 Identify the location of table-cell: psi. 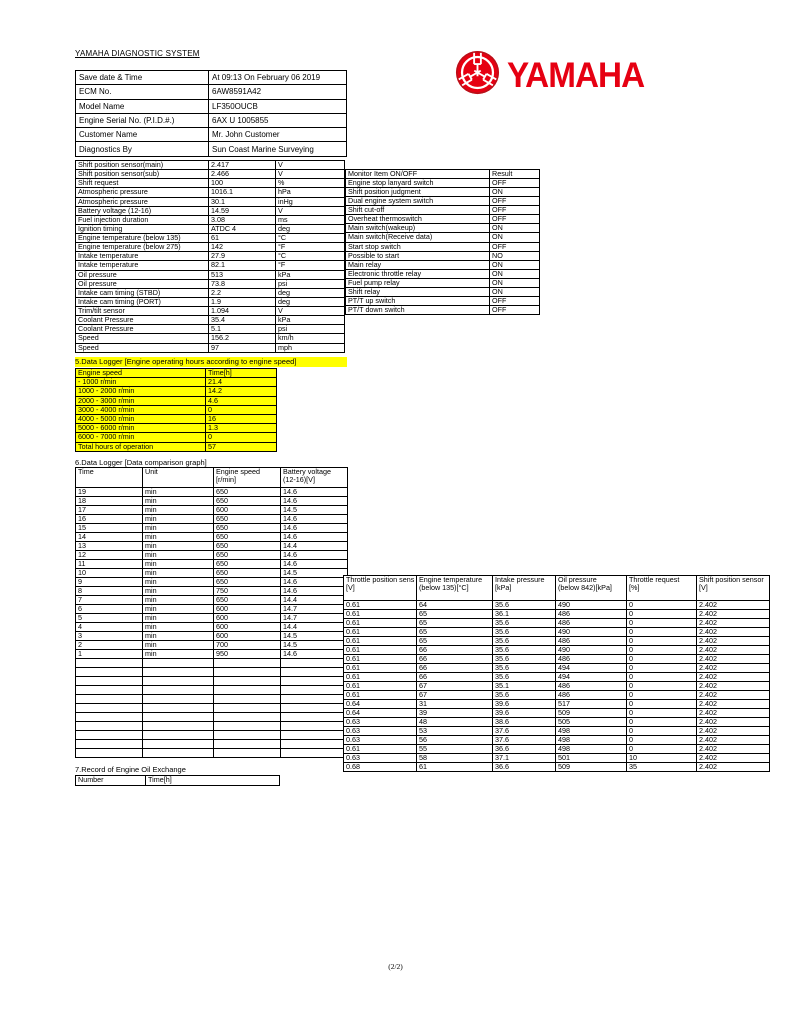
(310, 329).